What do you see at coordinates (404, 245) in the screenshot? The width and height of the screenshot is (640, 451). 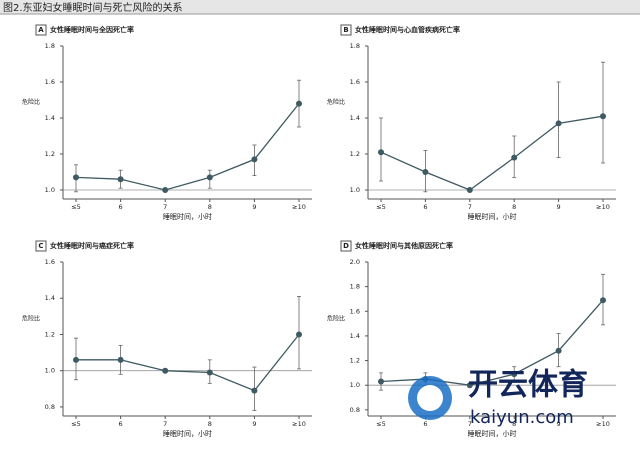 I see `chart-title: 女性睡眠时间与其他原因死亡率` at bounding box center [404, 245].